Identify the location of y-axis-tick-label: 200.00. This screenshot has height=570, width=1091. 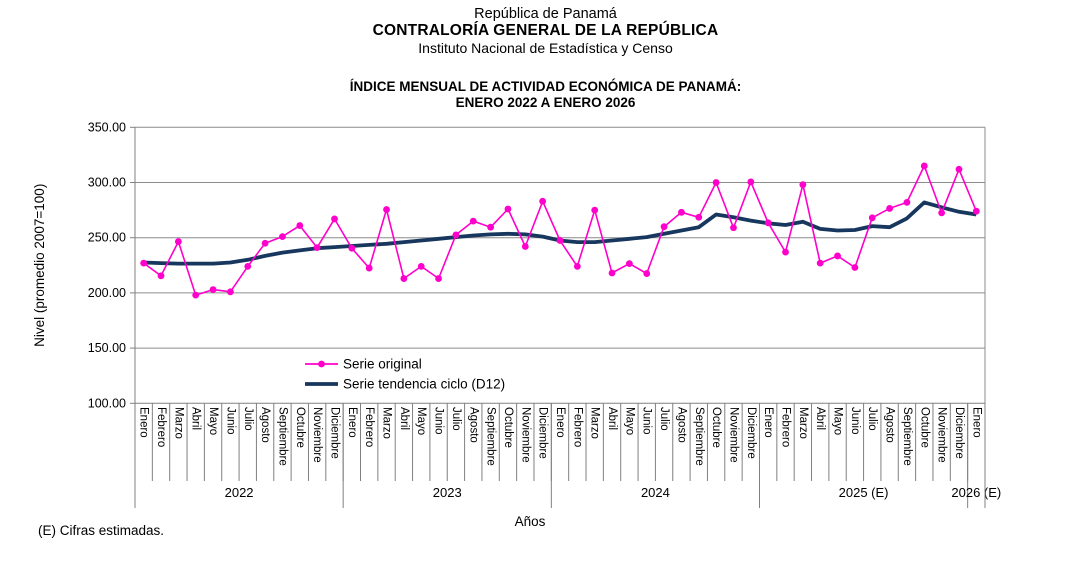
(107, 293).